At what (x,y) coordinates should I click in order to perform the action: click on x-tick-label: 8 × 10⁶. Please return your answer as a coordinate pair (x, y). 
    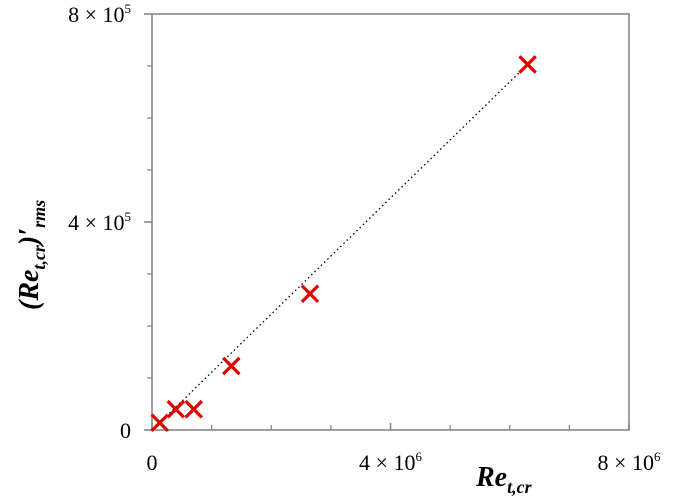
    Looking at the image, I should click on (629, 462).